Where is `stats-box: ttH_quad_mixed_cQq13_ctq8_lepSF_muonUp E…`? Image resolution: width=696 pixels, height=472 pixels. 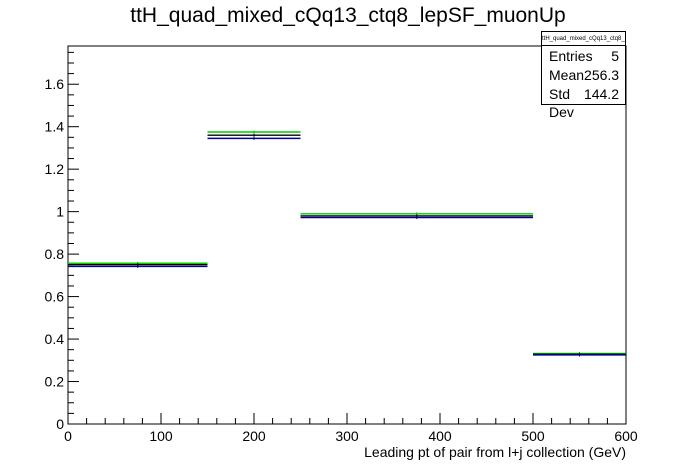 stats-box: ttH_quad_mixed_cQq13_ctq8_lepSF_muonUp E… is located at coordinates (583, 75).